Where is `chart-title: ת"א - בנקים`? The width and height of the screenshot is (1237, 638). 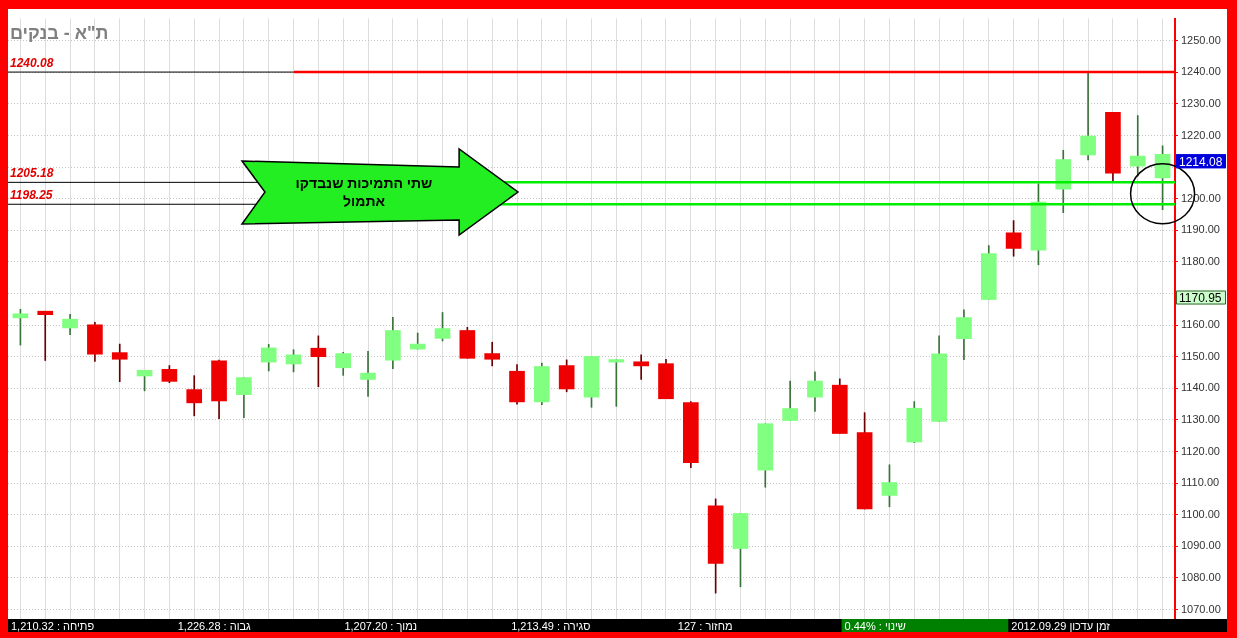
chart-title: ת"א - בנקים is located at coordinates (59, 33).